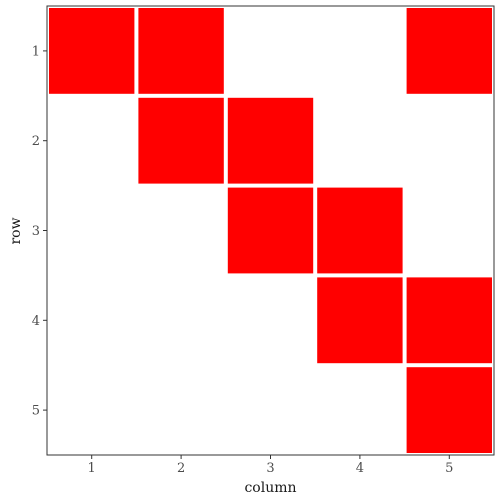  What do you see at coordinates (360, 320) in the screenshot?
I see `tile-r4-c4` at bounding box center [360, 320].